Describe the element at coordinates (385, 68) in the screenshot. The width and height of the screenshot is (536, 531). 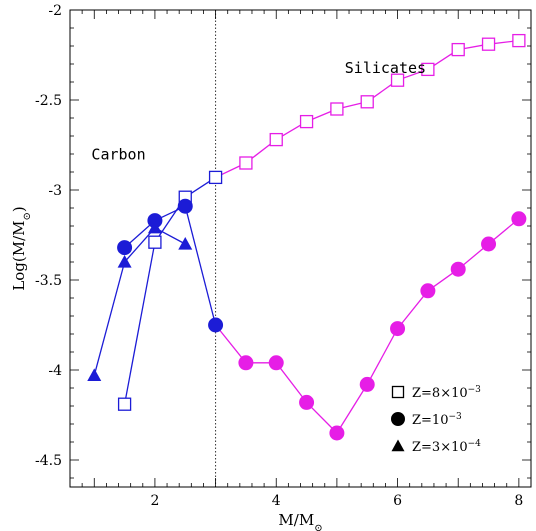
I see `annotation-label: Silicates` at that location.